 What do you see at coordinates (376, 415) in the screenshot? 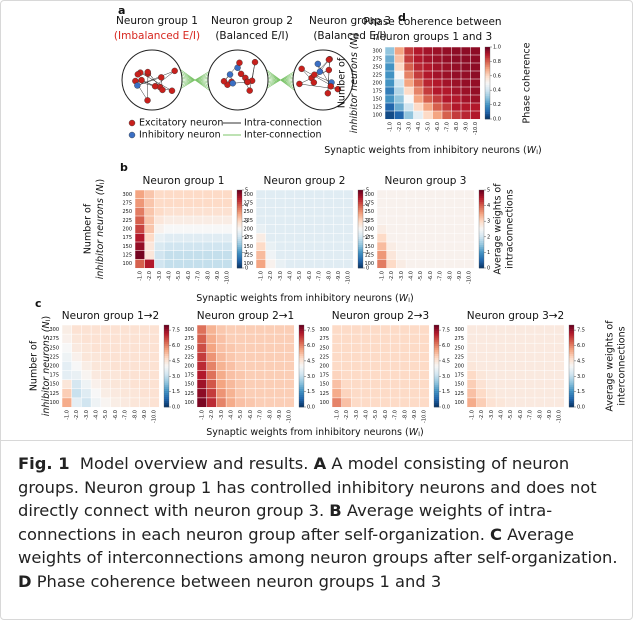
I see `x-tick-label: -5.0` at bounding box center [376, 415].